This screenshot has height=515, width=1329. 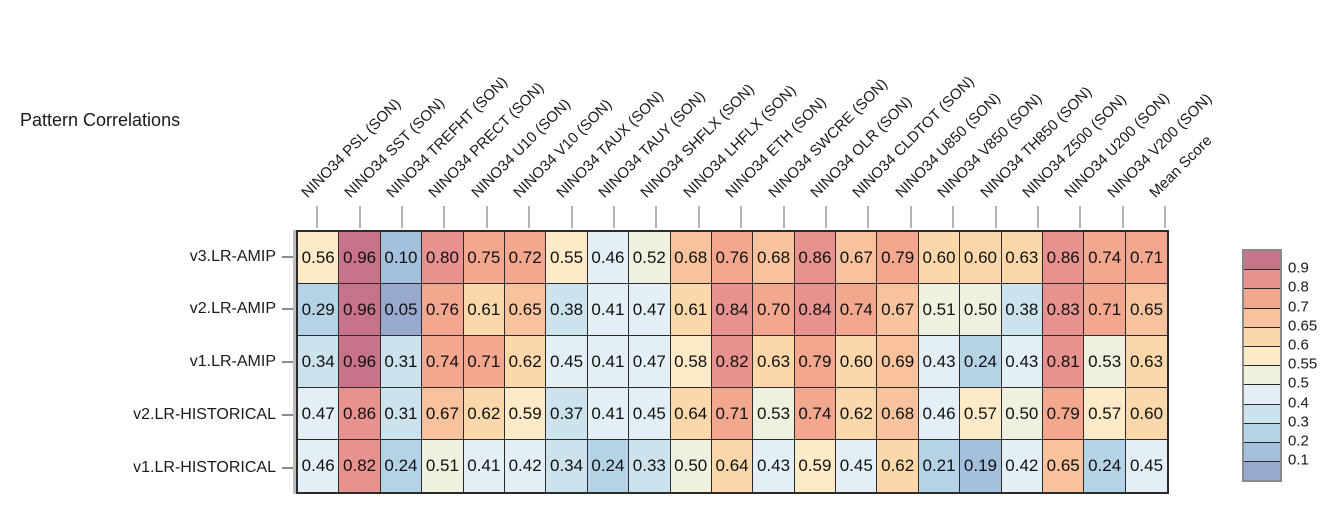 What do you see at coordinates (1298, 345) in the screenshot?
I see `colorbar-tick-label: 0.6` at bounding box center [1298, 345].